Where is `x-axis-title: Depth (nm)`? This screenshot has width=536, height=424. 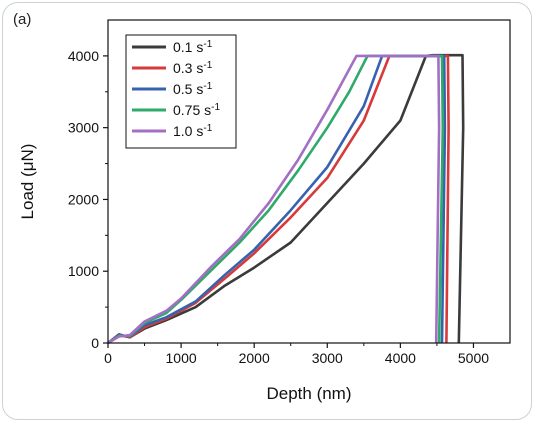
x-axis-title: Depth (nm) is located at coordinates (308, 393).